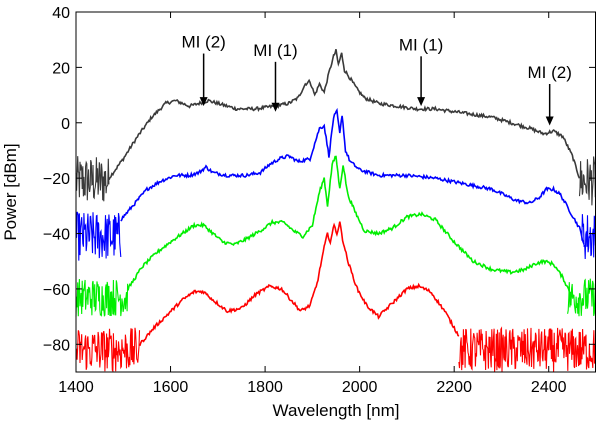 This screenshot has height=424, width=596. Describe the element at coordinates (10, 191) in the screenshot. I see `y-axis-title: Power [dBm]` at that location.